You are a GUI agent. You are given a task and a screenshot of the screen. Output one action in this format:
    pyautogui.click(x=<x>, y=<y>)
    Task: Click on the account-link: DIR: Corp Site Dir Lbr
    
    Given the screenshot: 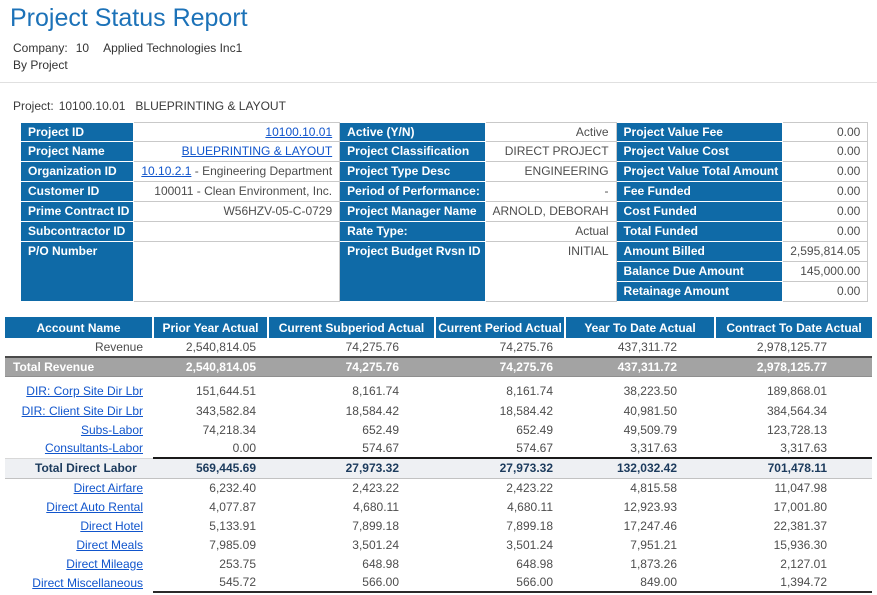 What is the action you would take?
    pyautogui.click(x=84, y=391)
    